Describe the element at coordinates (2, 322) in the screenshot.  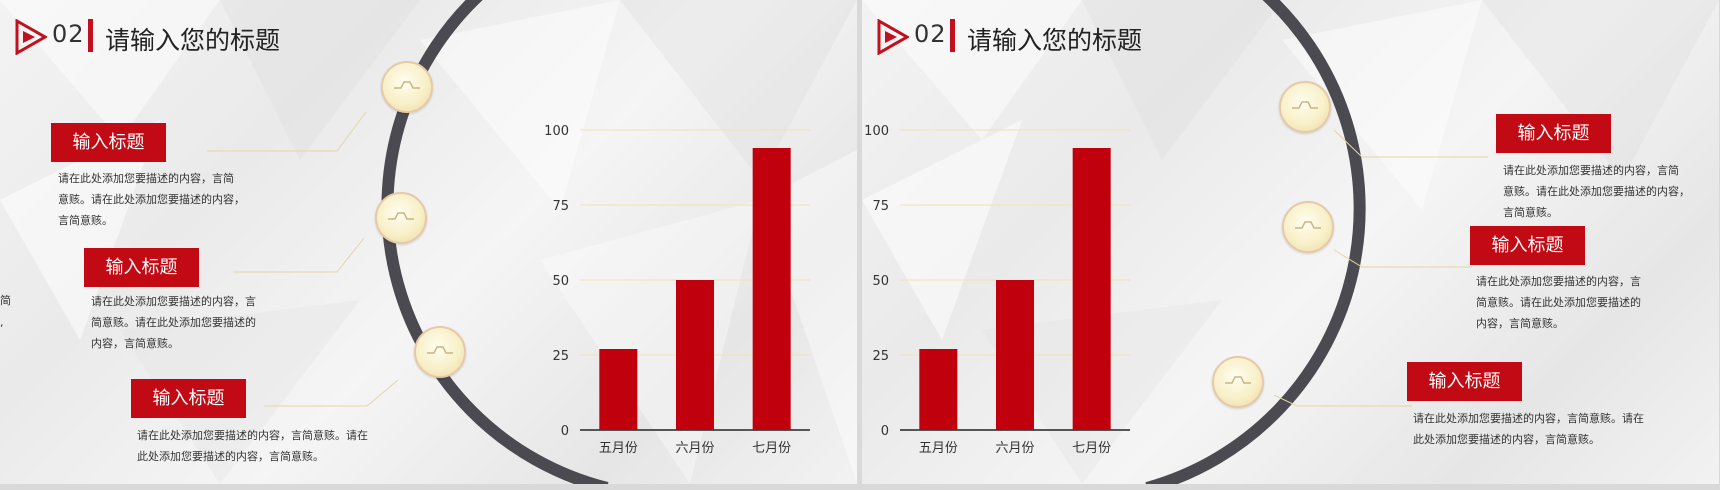
I see `edge-fragment: ,` at that location.